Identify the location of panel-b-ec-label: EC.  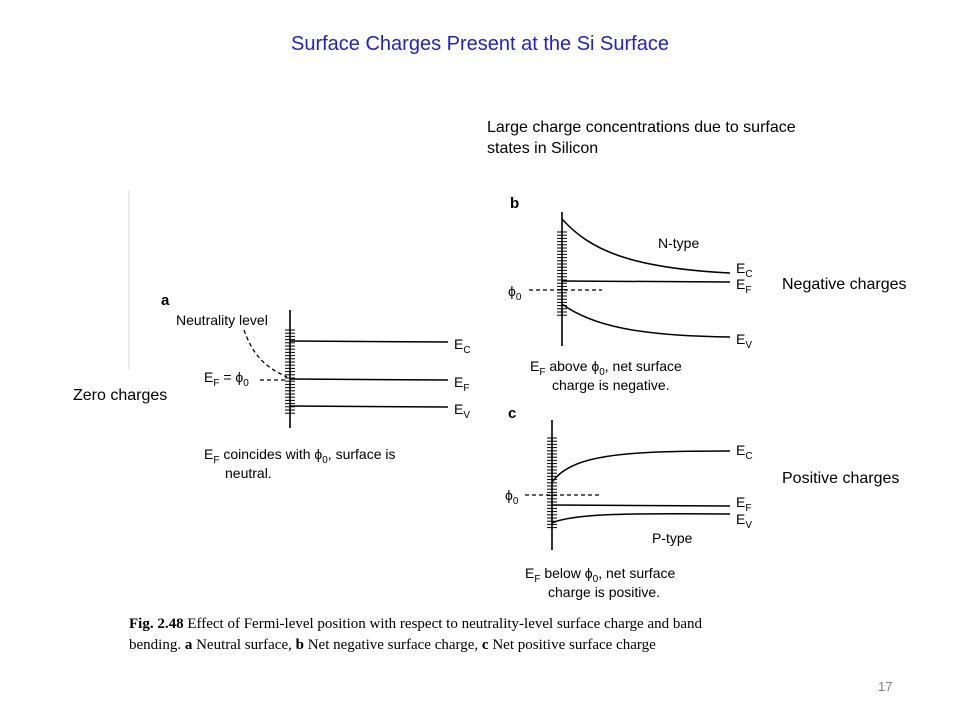
(744, 270).